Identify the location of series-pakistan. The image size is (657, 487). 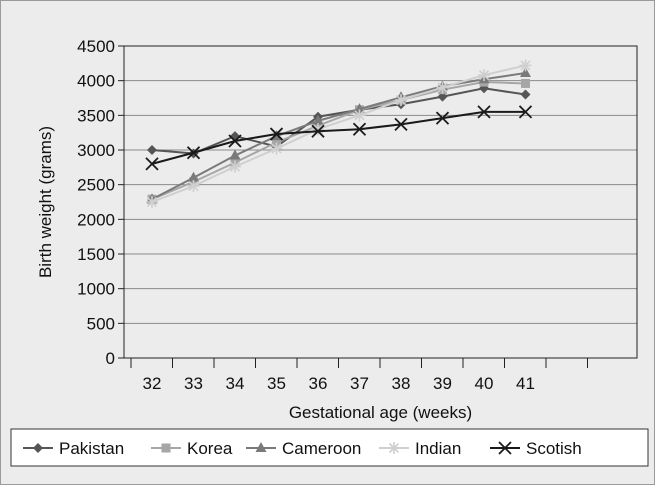
(339, 121).